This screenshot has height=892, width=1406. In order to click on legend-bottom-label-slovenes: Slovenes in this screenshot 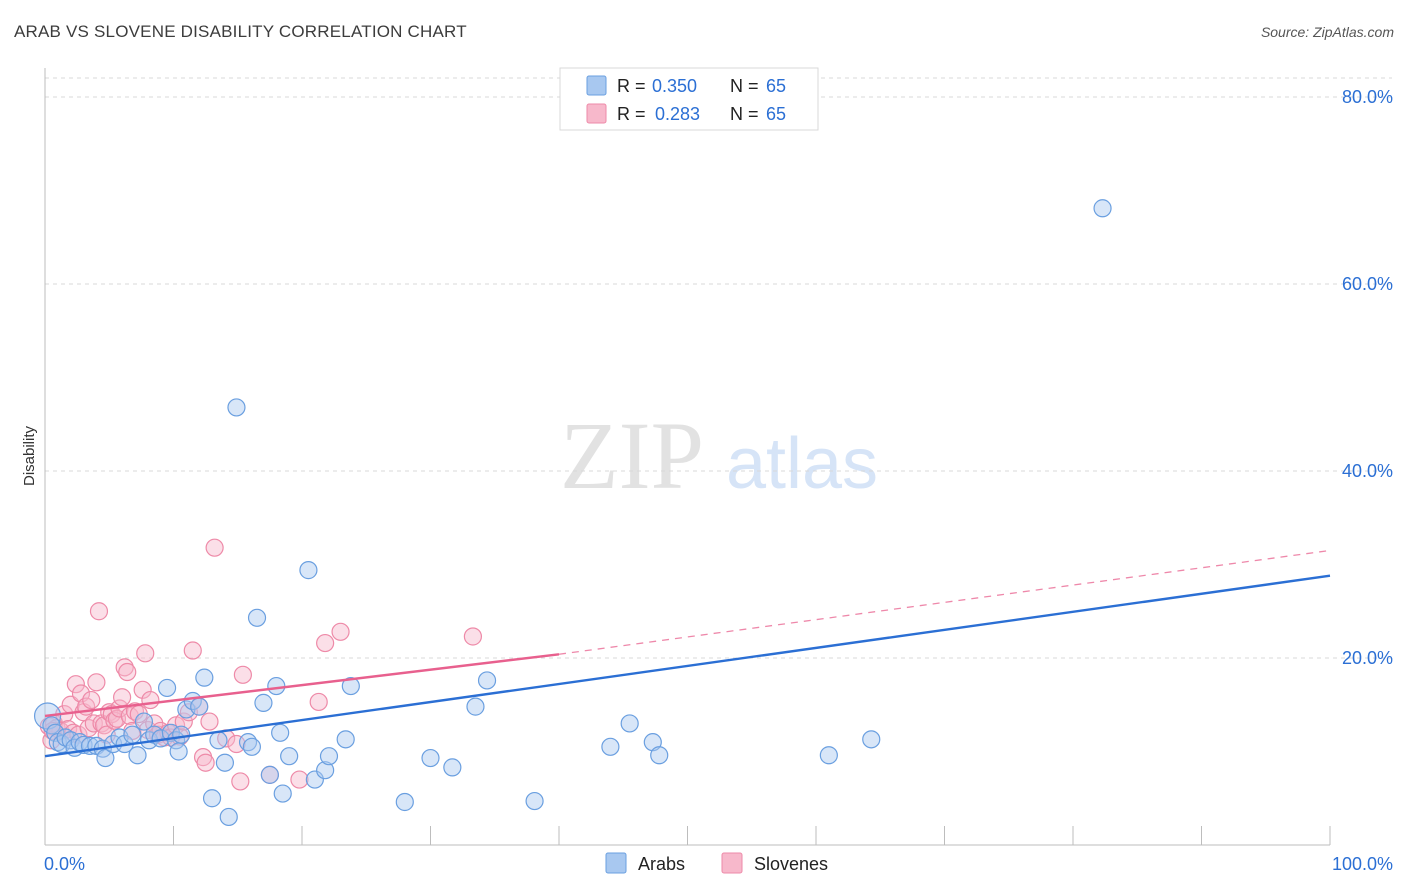, I will do `click(791, 864)`.